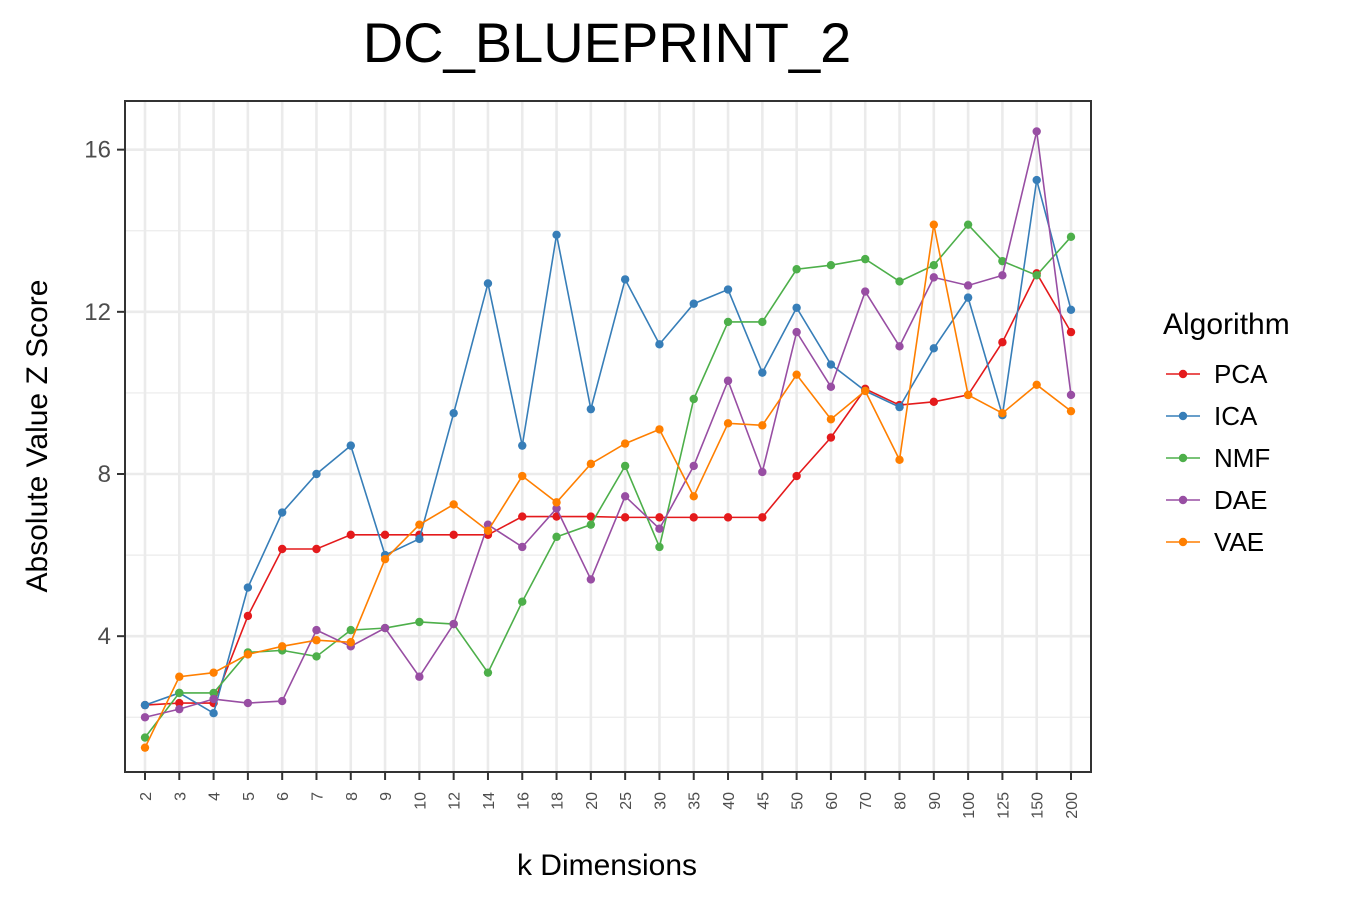 This screenshot has width=1350, height=900. Describe the element at coordinates (1236, 416) in the screenshot. I see `legend-label: ICA` at that location.